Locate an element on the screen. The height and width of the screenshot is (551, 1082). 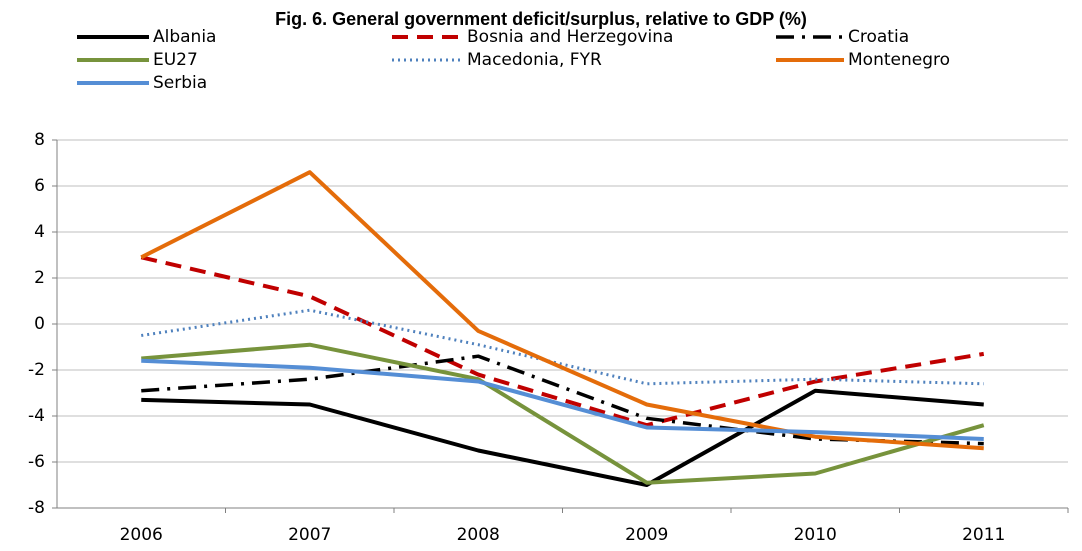
legend-label: Albania is located at coordinates (184, 37).